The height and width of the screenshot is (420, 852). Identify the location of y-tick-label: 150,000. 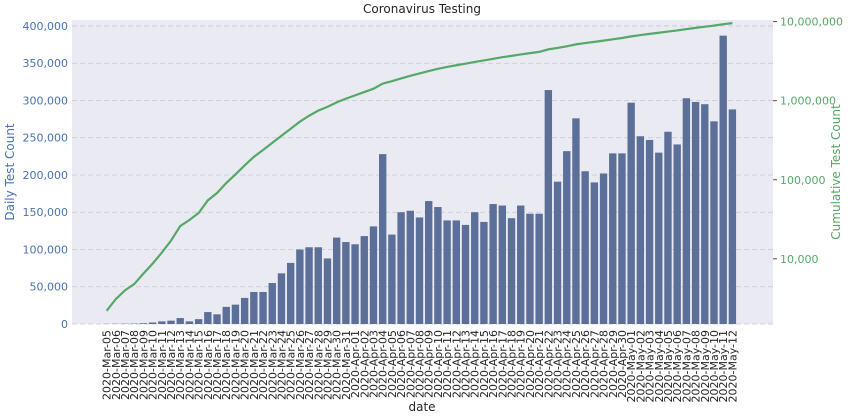
(46, 212).